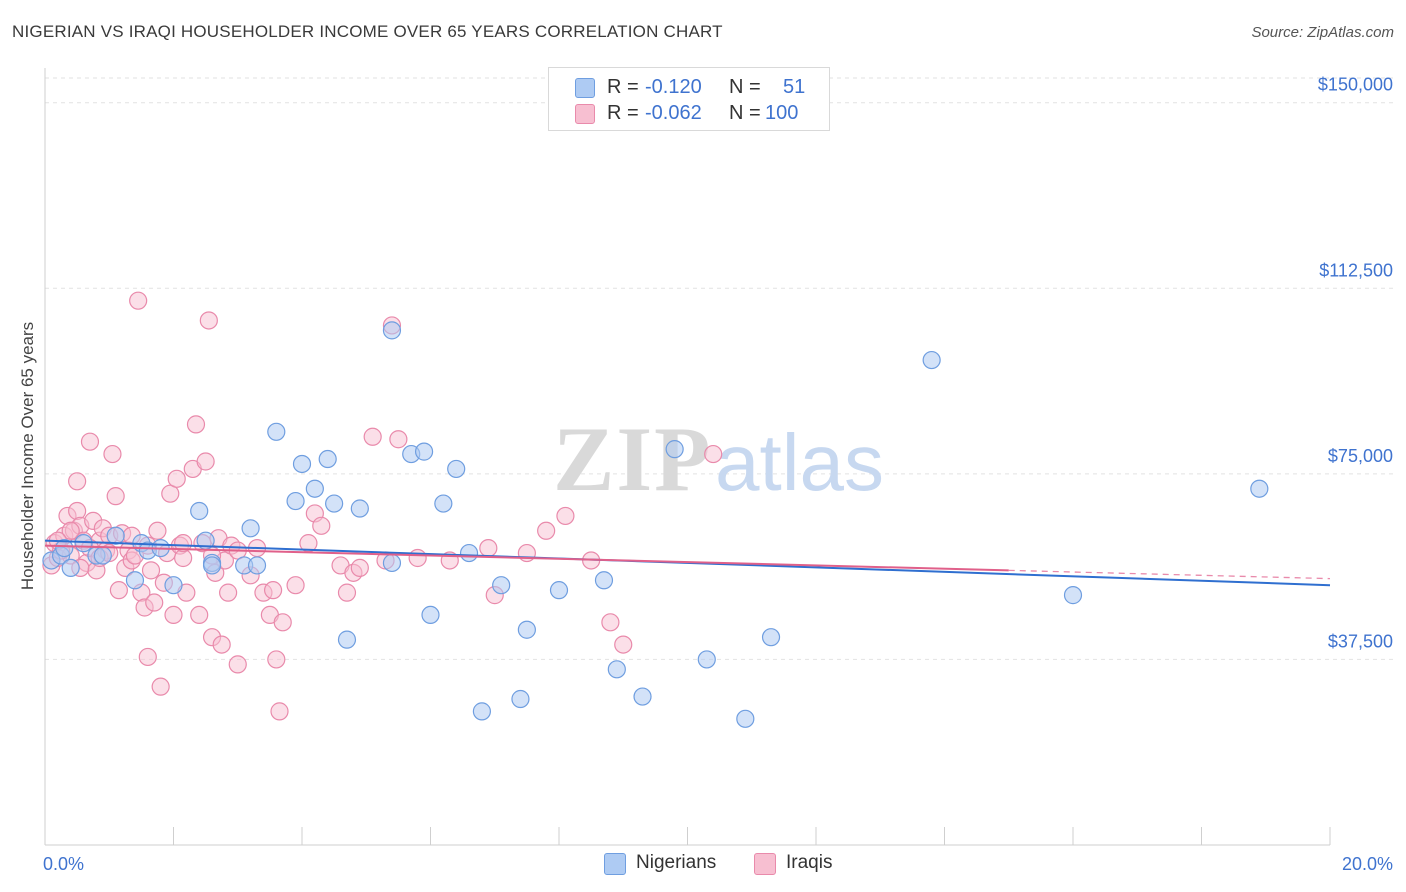 The height and width of the screenshot is (892, 1406). I want to click on legend-row-iraqis: R = -0.062 N = 100, so click(689, 114).